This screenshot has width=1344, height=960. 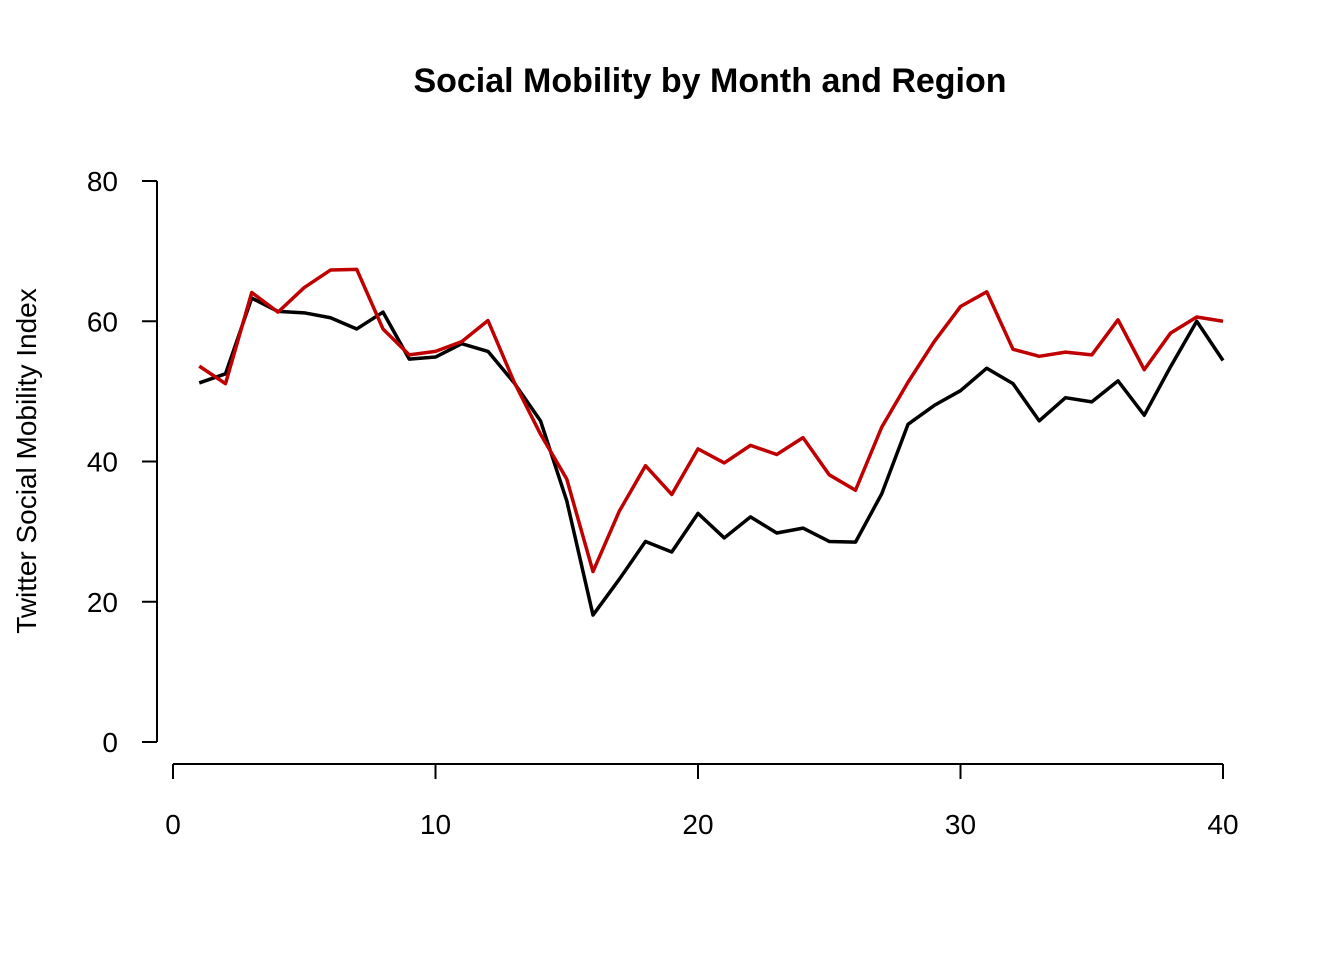 I want to click on x-tick-label: 0, so click(x=173, y=824).